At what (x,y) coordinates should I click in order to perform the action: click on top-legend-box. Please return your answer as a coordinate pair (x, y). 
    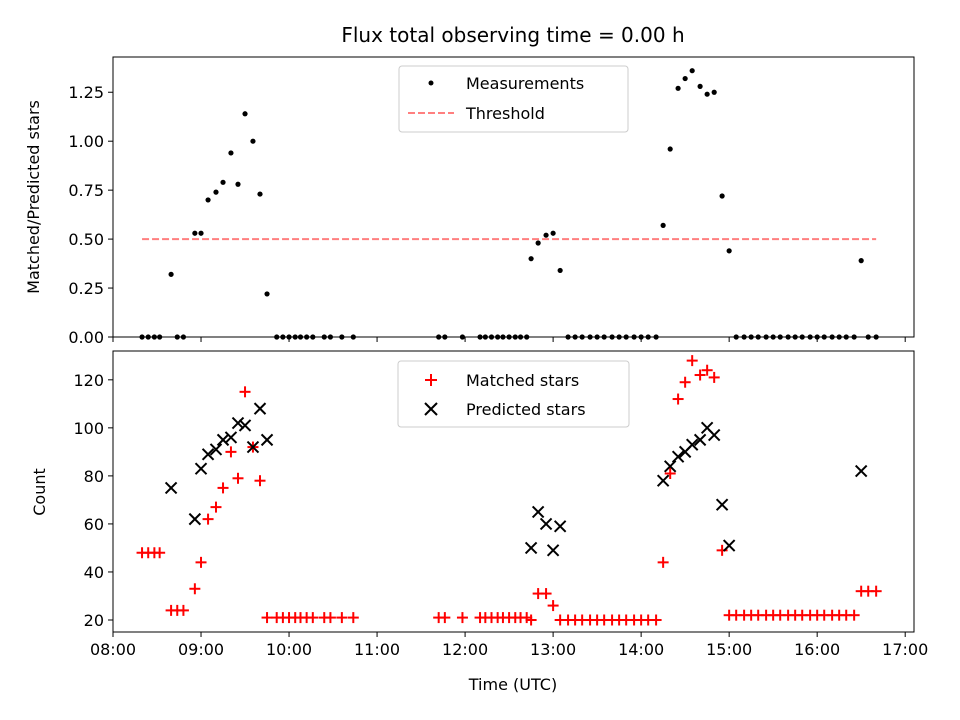
    Looking at the image, I should click on (513, 99).